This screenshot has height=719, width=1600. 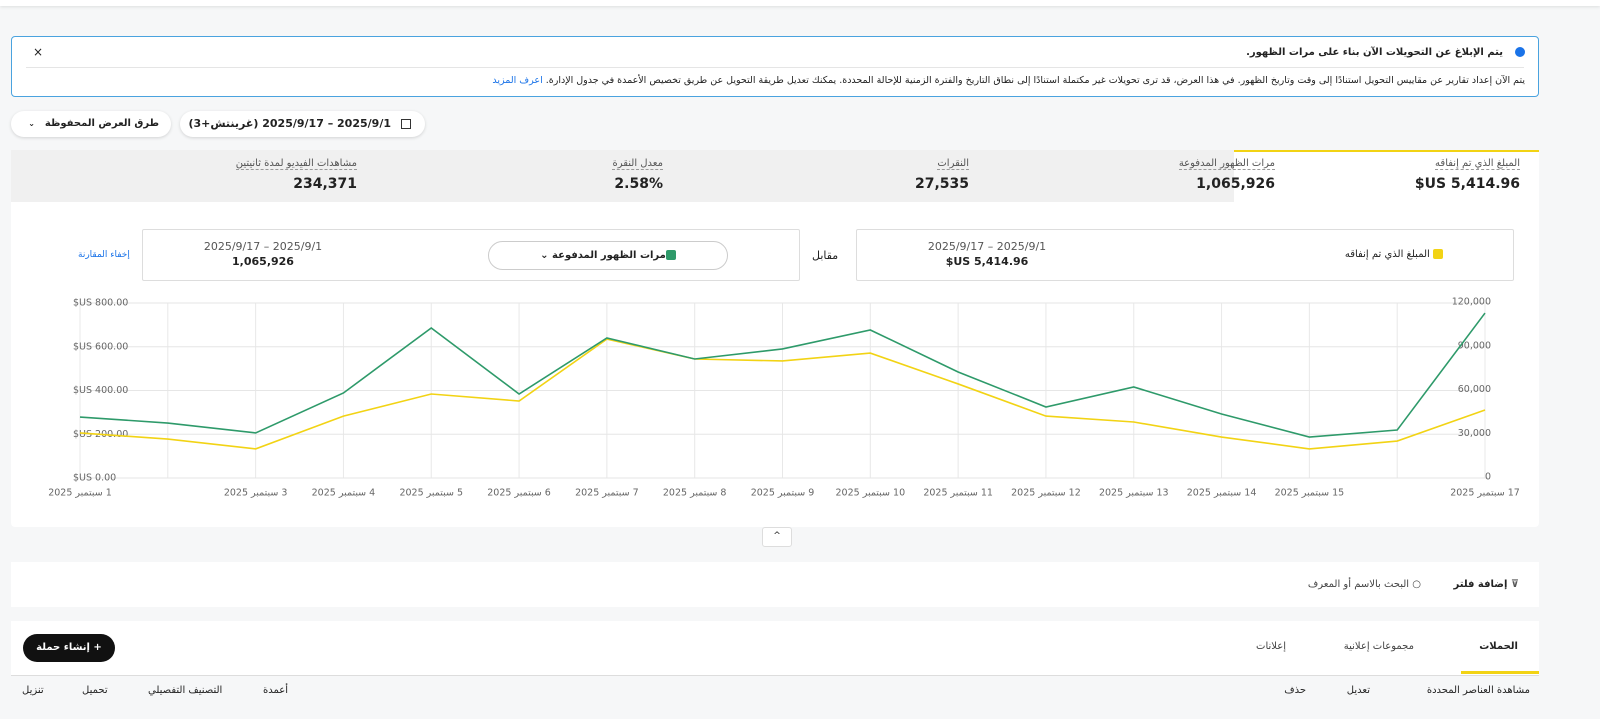 What do you see at coordinates (95, 690) in the screenshot?
I see `action-upload: تحميل` at bounding box center [95, 690].